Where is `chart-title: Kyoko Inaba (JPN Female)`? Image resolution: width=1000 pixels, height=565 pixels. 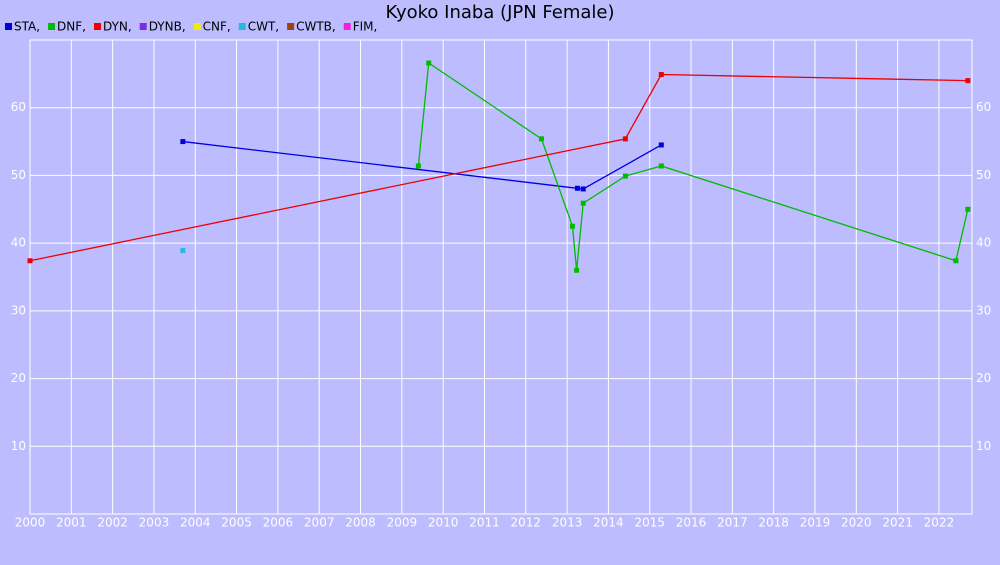
chart-title: Kyoko Inaba (JPN Female) is located at coordinates (499, 12).